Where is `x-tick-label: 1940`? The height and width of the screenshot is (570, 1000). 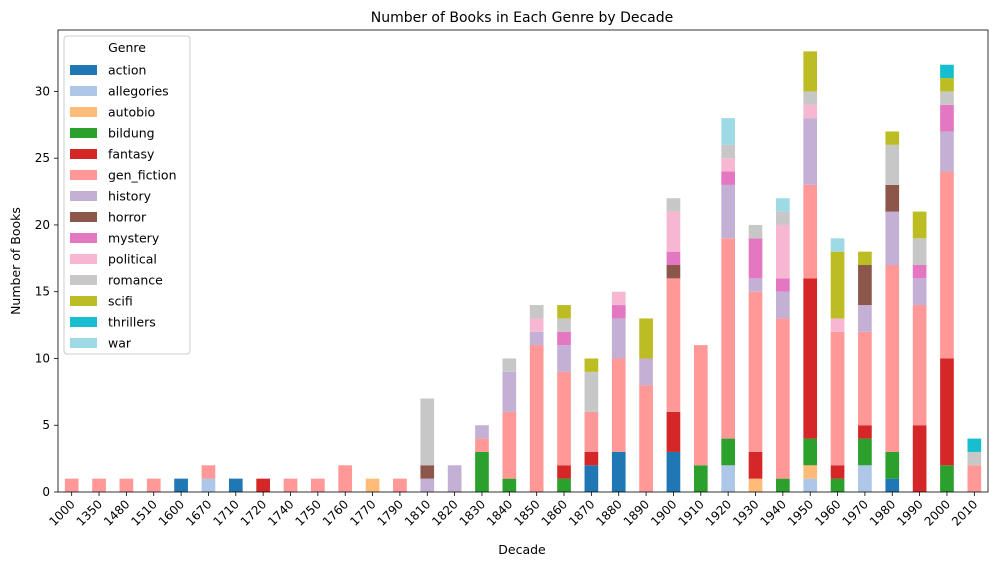 x-tick-label: 1940 is located at coordinates (772, 512).